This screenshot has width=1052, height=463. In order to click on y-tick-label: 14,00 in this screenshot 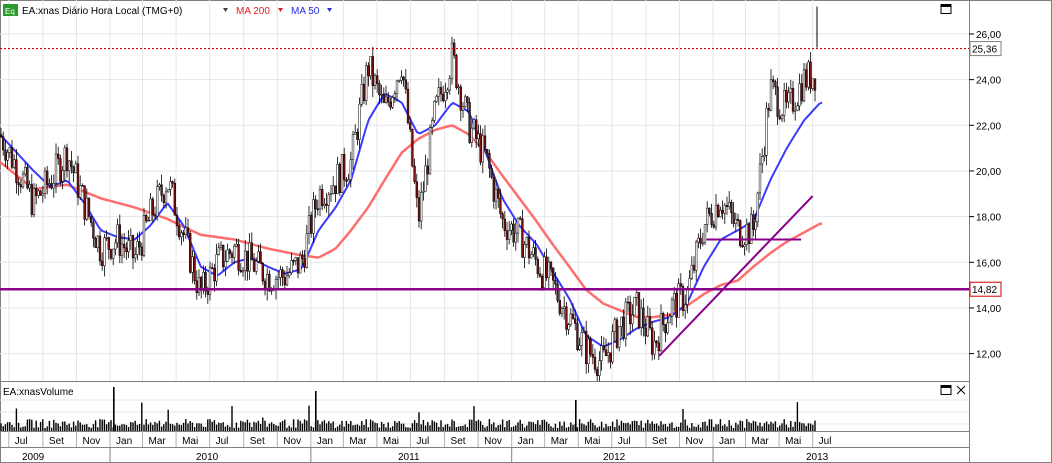, I will do `click(988, 309)`.